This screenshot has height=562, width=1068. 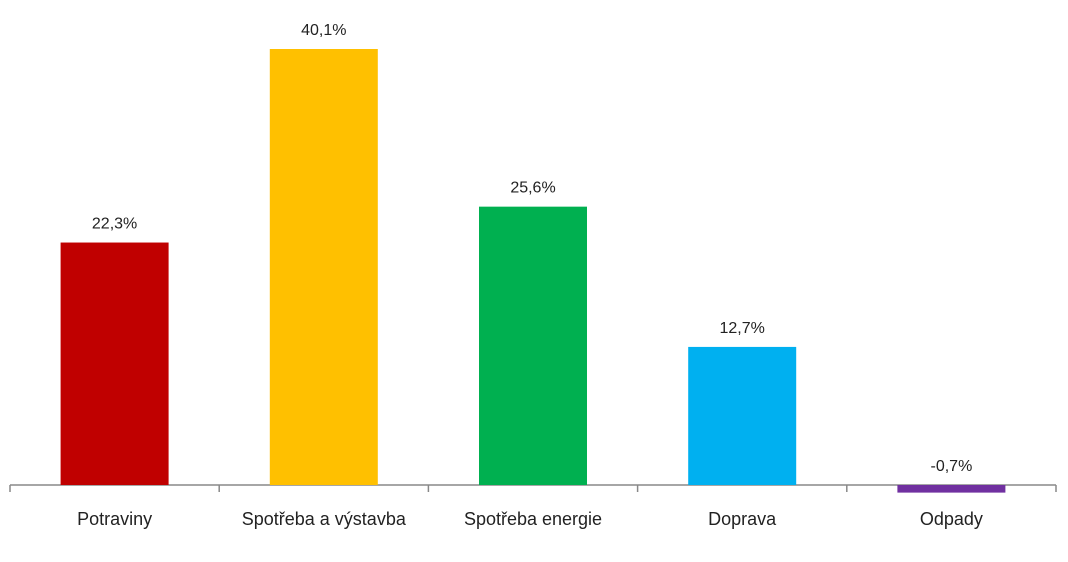 I want to click on data-label: -0,7%, so click(x=952, y=466).